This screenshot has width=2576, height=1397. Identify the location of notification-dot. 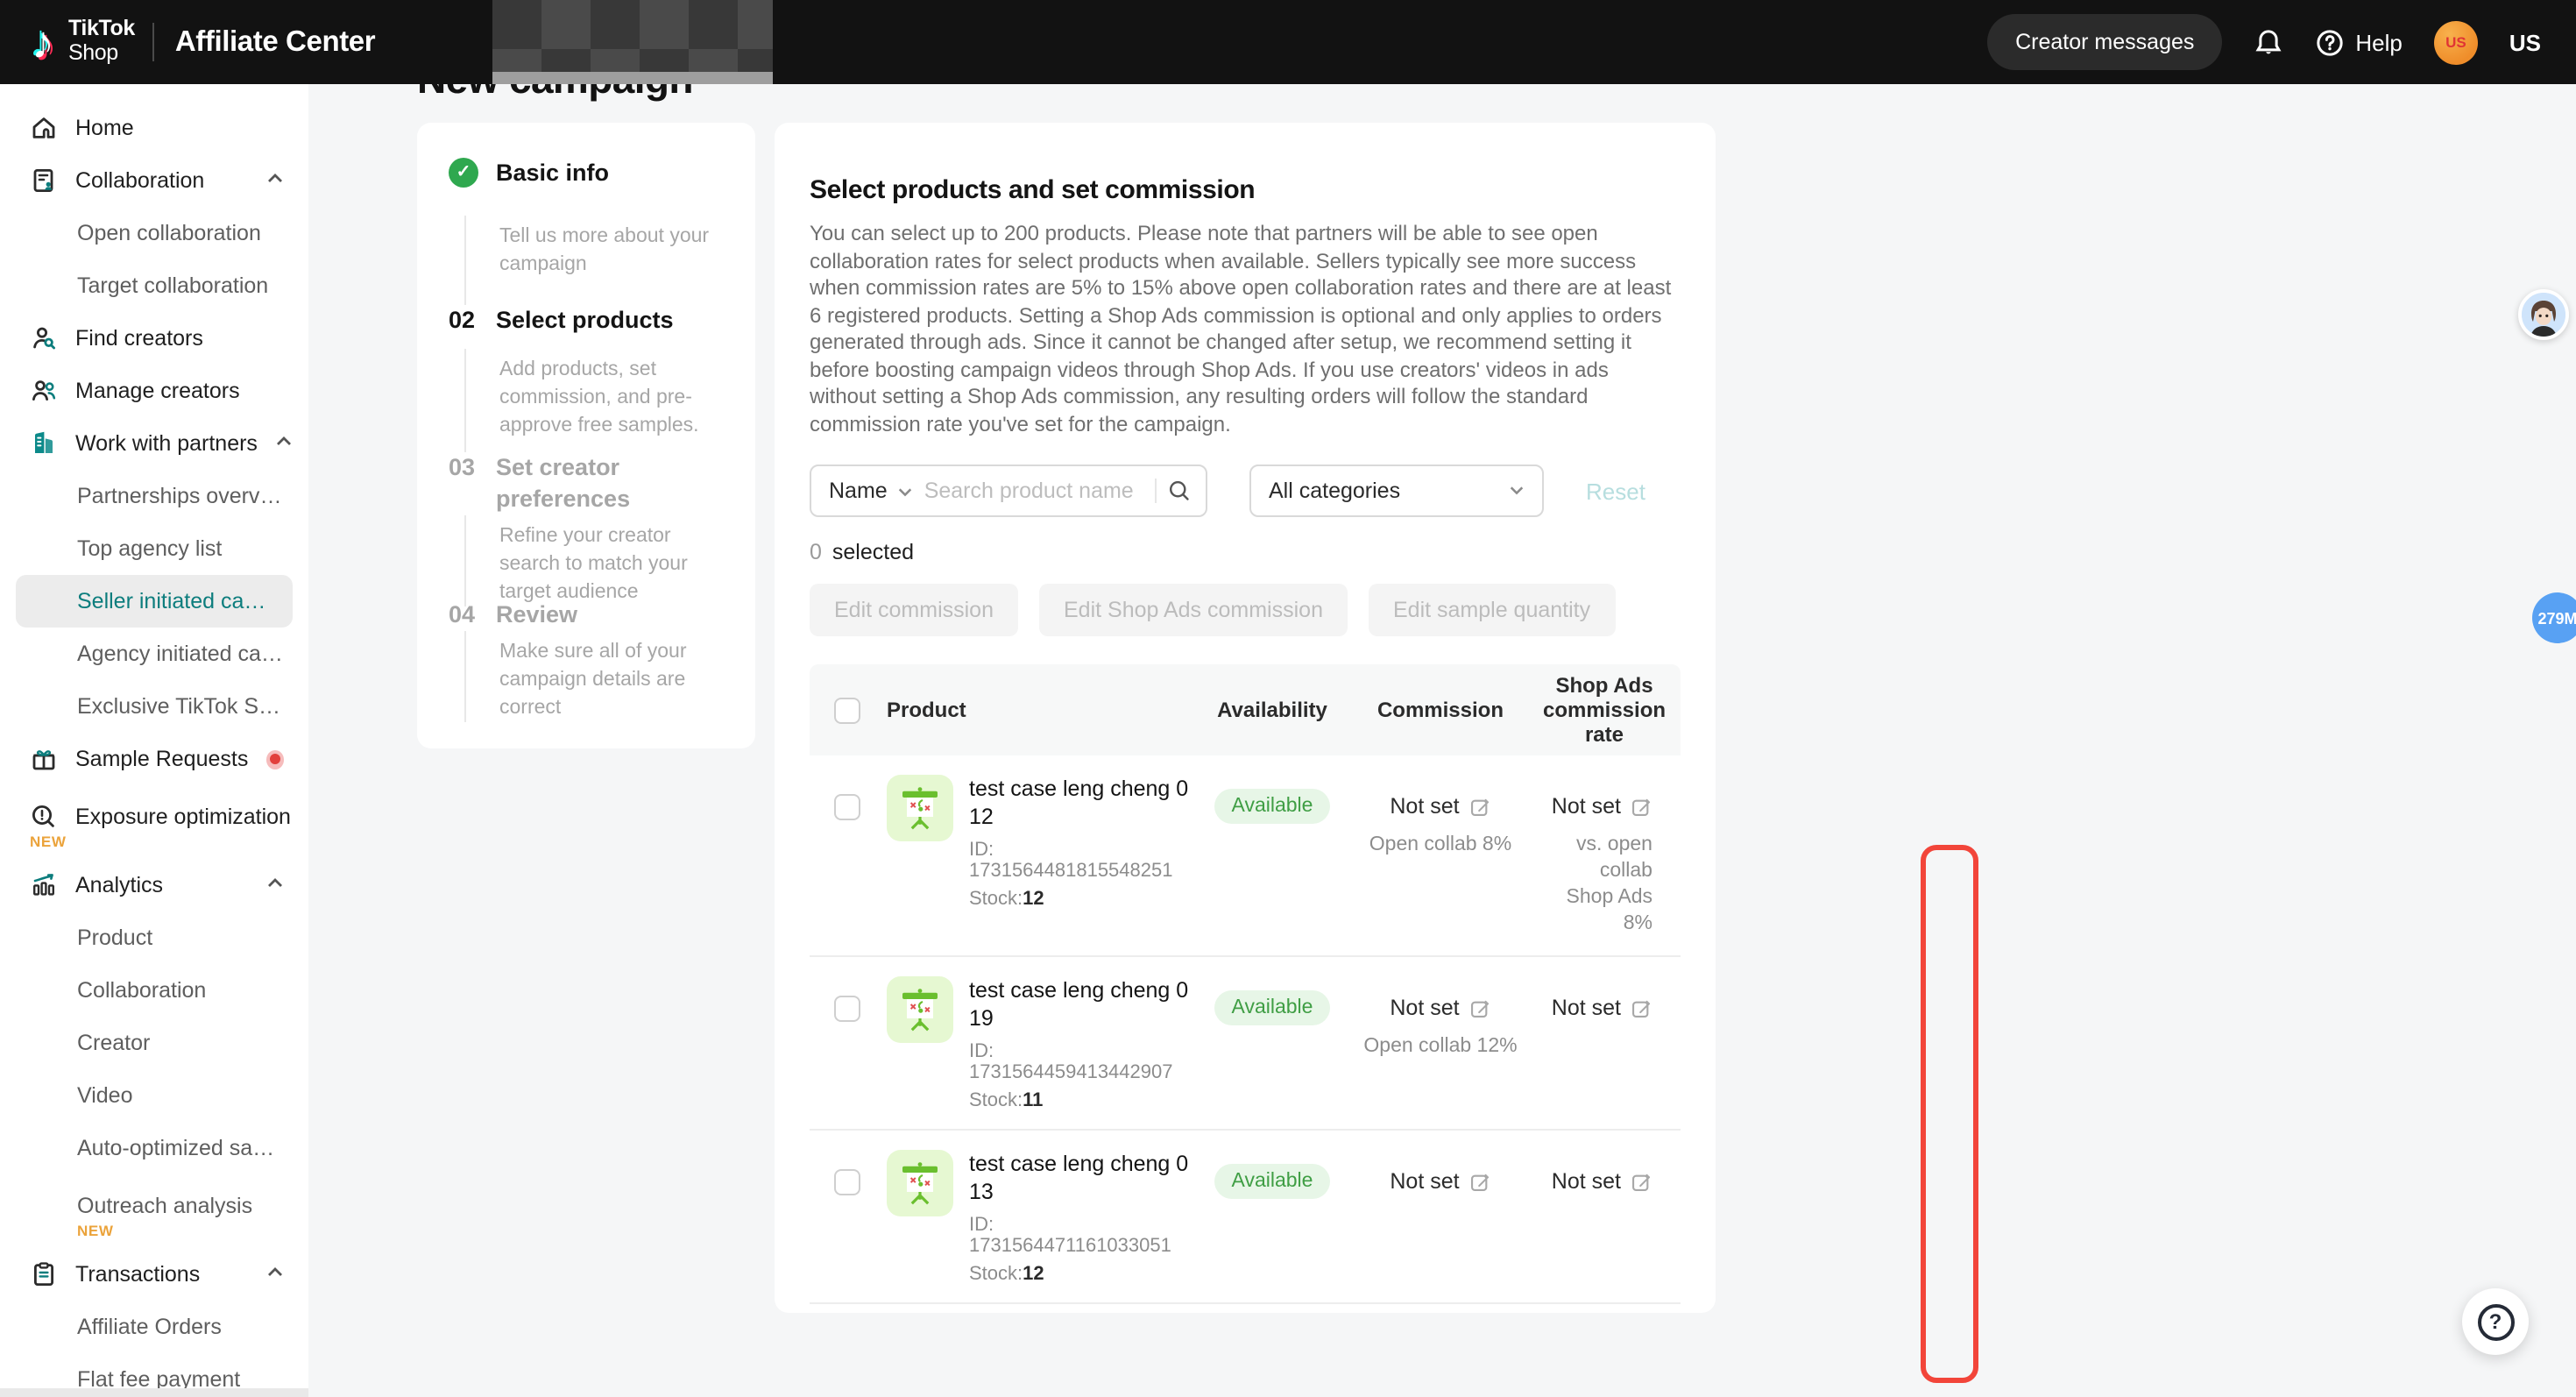
(274, 759).